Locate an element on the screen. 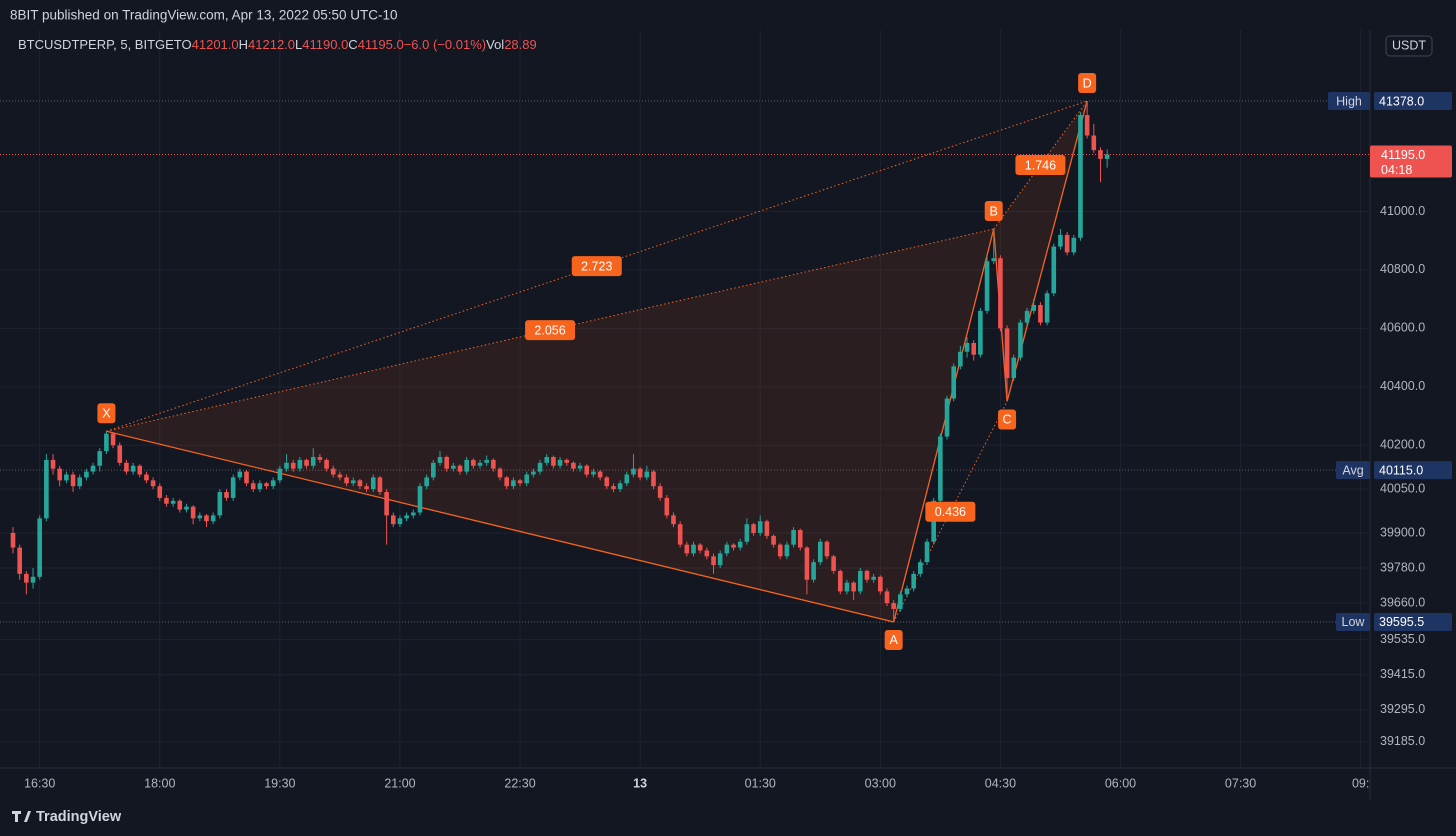  y-tick-label: 39900.0 is located at coordinates (1402, 532).